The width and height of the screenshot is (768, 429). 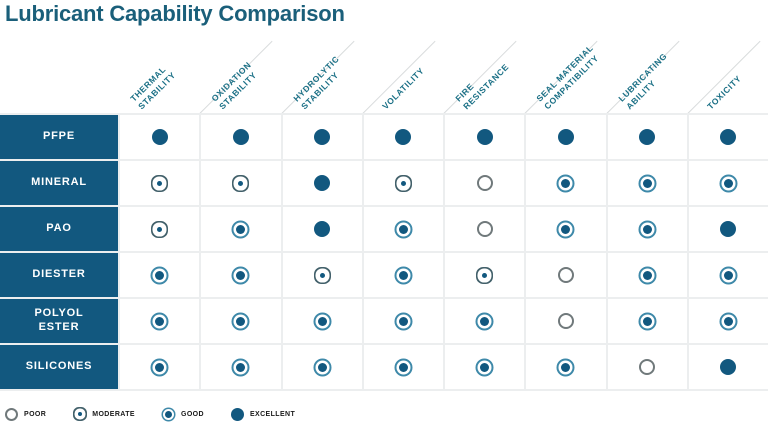 I want to click on column-header: FIRE RESISTANCE, so click(x=482, y=86).